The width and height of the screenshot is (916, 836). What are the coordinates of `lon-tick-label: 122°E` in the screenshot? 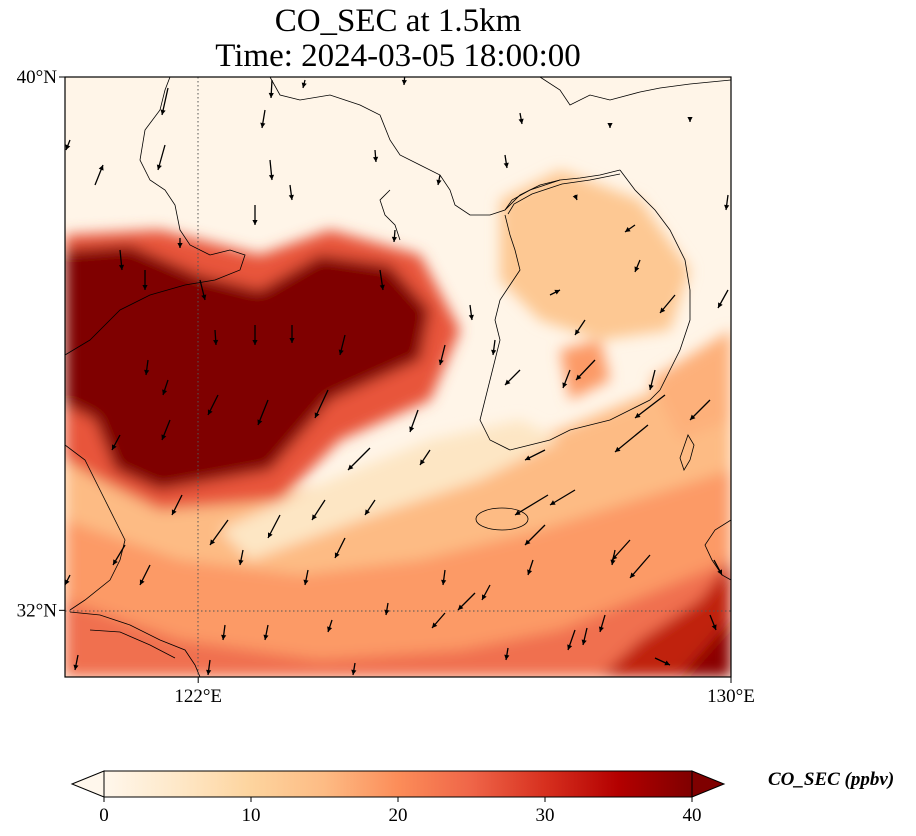 It's located at (198, 696).